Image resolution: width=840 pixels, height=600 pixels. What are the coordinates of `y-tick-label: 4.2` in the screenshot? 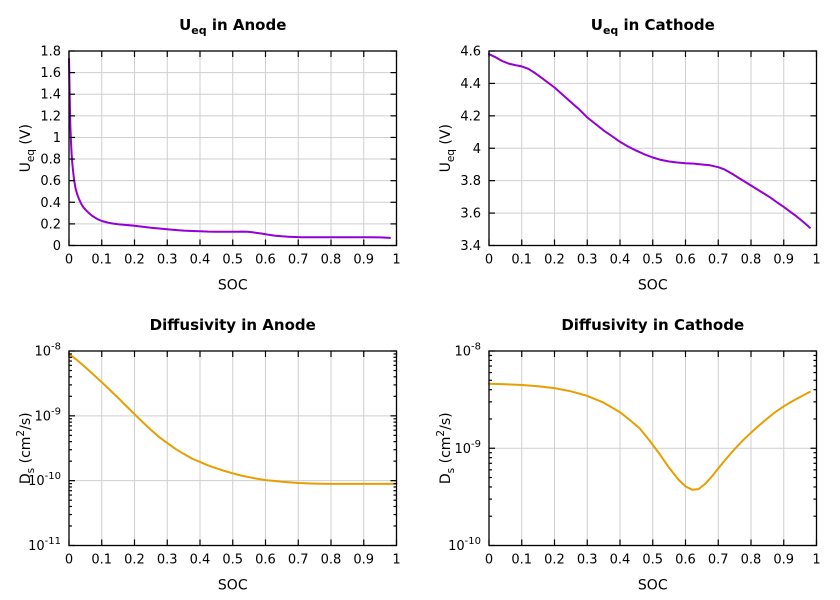 It's located at (470, 116).